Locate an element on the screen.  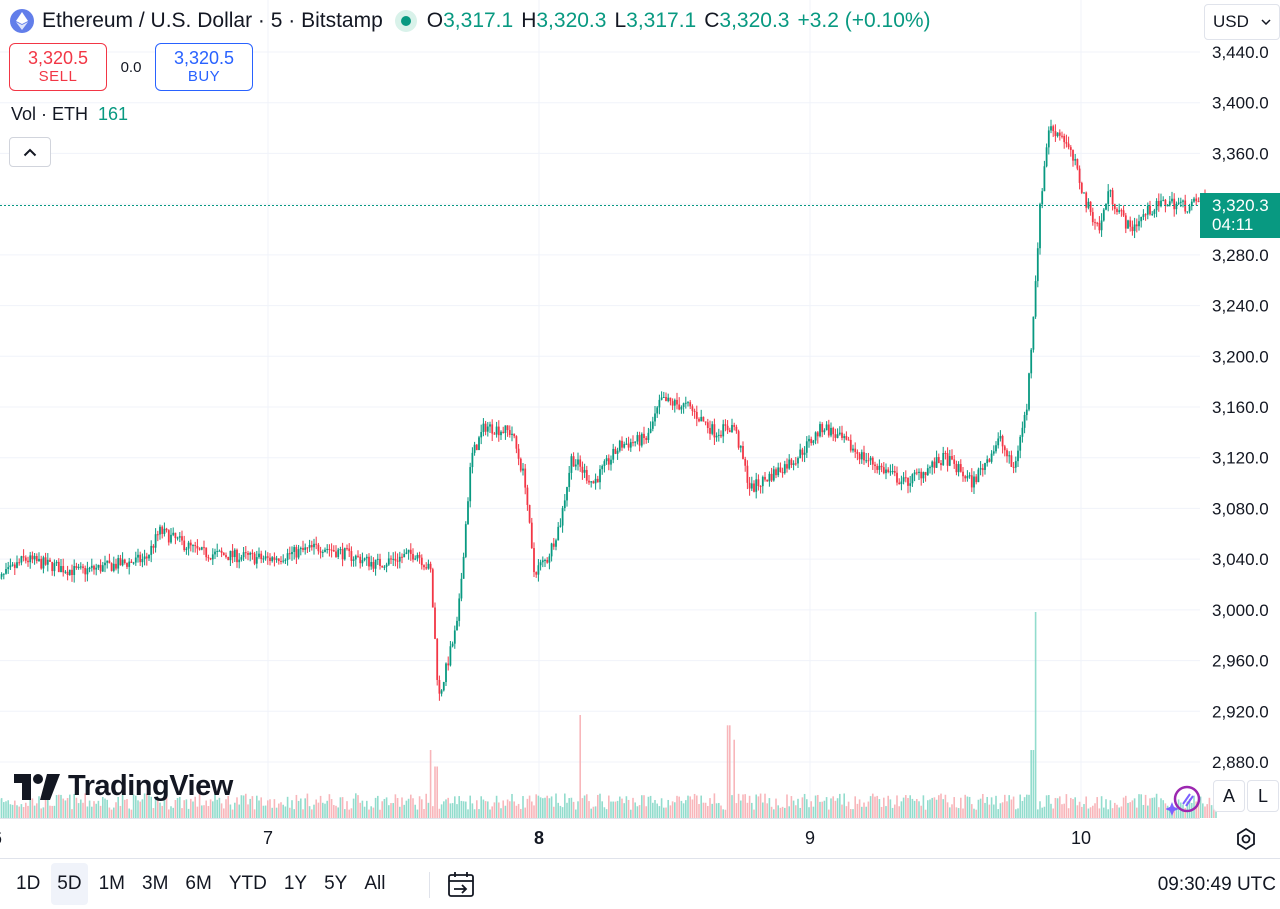
buy-button: 3,320.5 BUY is located at coordinates (204, 67).